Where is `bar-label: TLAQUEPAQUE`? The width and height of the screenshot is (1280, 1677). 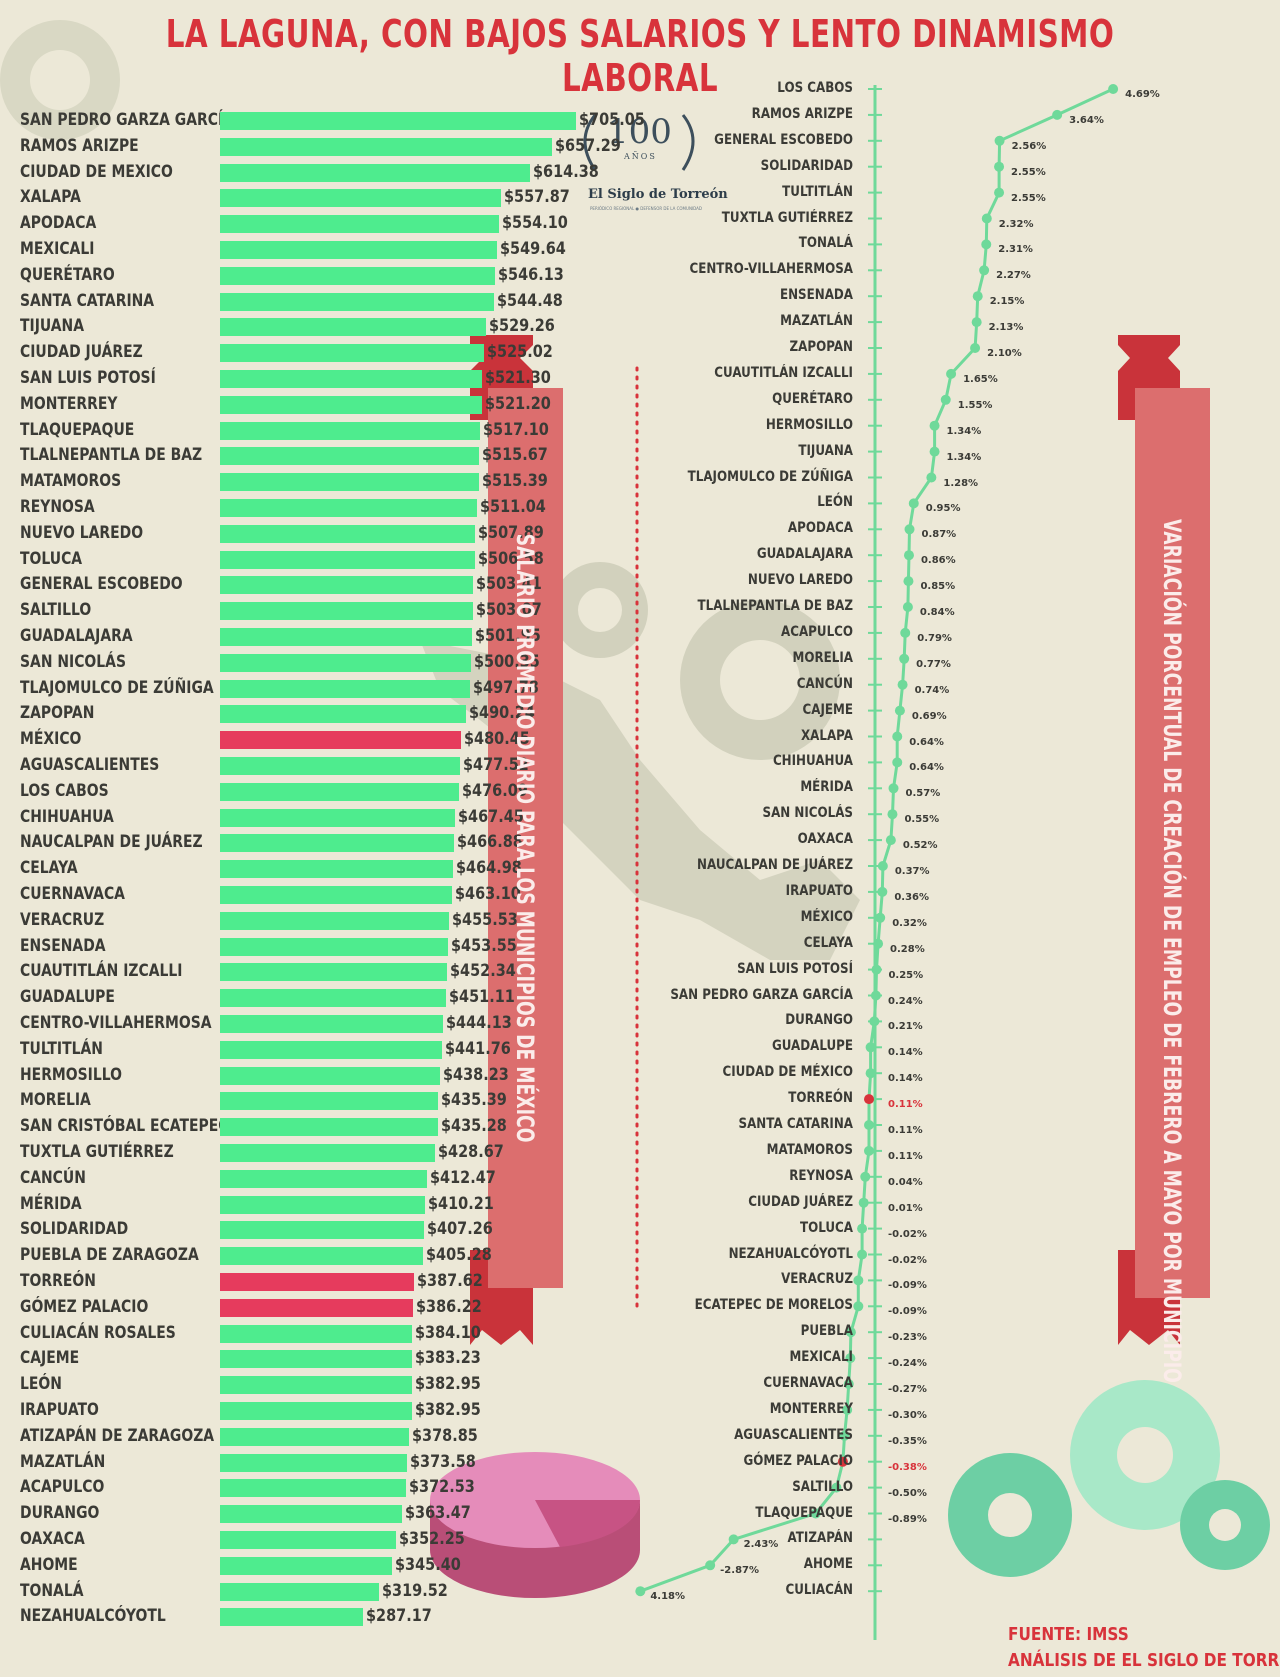 bar-label: TLAQUEPAQUE is located at coordinates (77, 429).